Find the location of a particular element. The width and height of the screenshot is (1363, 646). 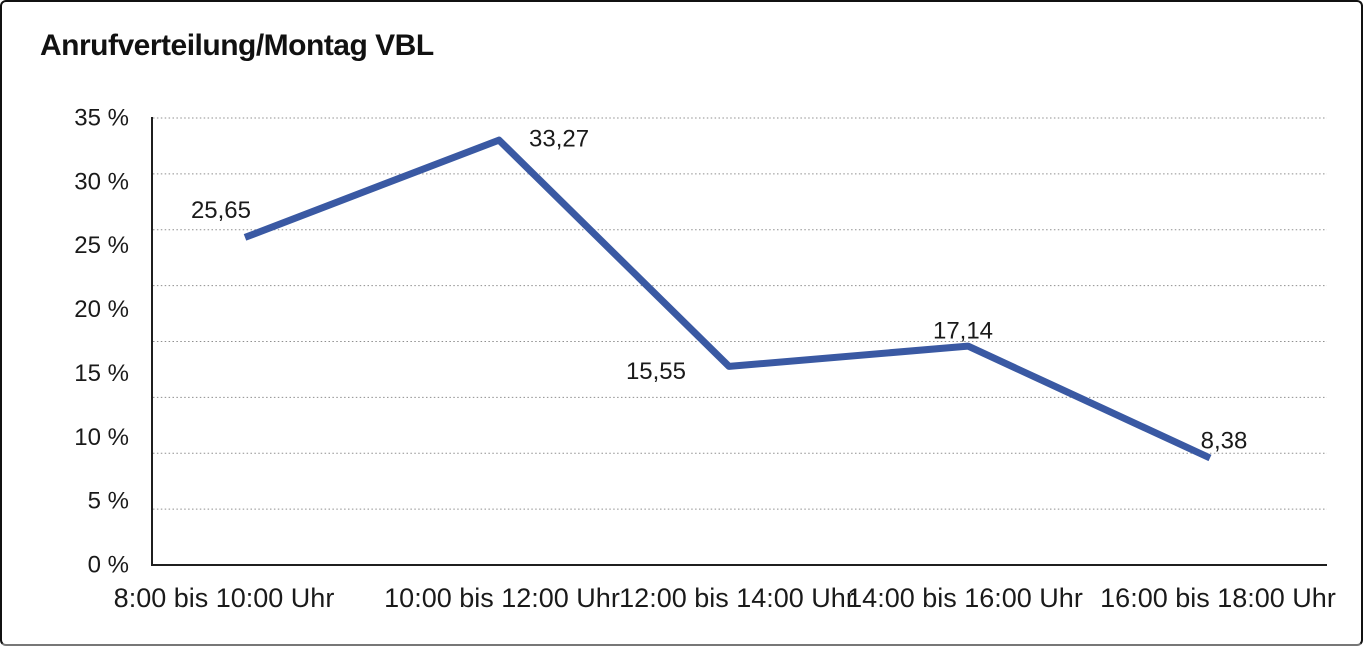

data-point-label: 25,65 is located at coordinates (221, 210).